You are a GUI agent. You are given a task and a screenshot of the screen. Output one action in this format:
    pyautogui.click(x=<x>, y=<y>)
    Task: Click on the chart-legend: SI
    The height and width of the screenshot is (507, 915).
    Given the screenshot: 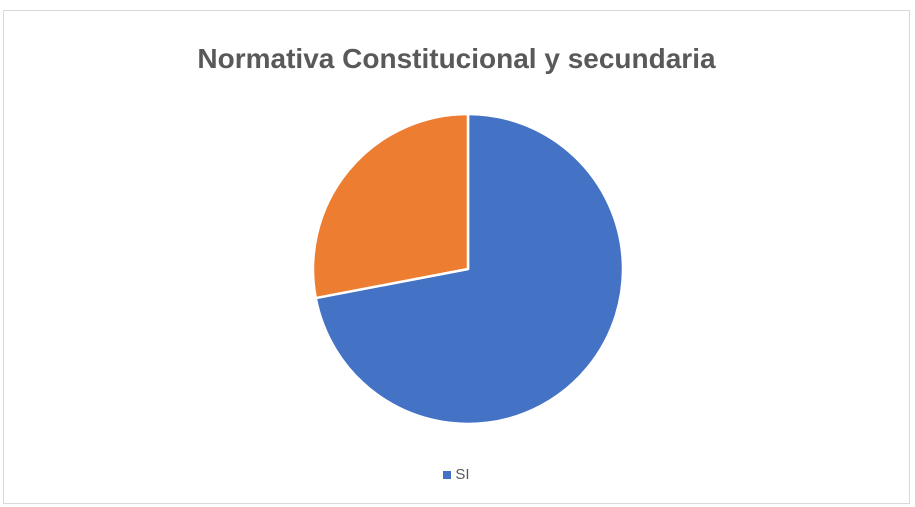 What is the action you would take?
    pyautogui.click(x=456, y=474)
    